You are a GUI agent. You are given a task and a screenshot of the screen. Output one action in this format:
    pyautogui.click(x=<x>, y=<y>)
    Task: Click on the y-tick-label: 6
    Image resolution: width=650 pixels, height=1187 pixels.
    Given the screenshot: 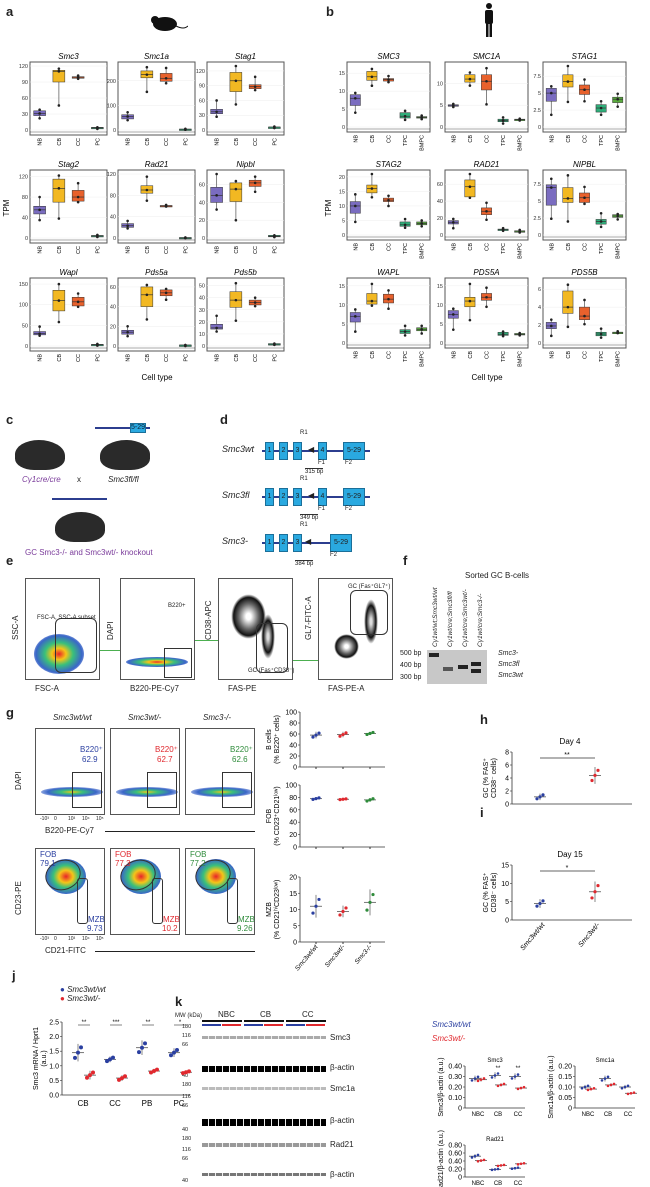 What is the action you would take?
    pyautogui.click(x=507, y=766)
    